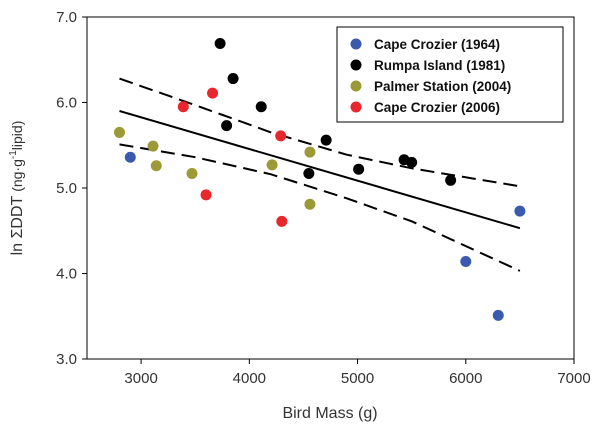 The width and height of the screenshot is (595, 427). Describe the element at coordinates (249, 378) in the screenshot. I see `x-tick-label: 4000` at that location.